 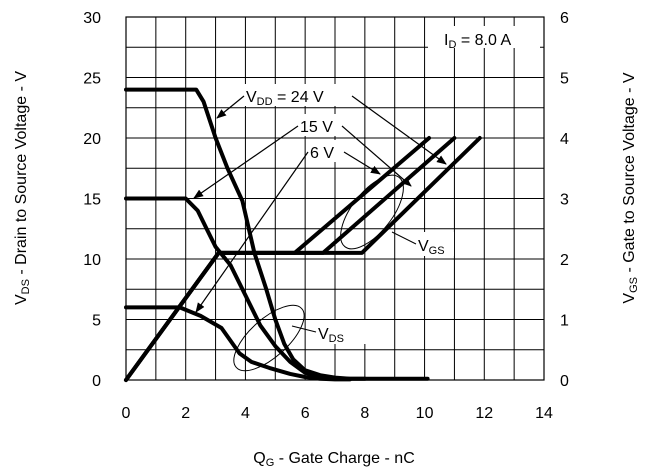 What do you see at coordinates (372, 212) in the screenshot?
I see `vgs-group-ellipse` at bounding box center [372, 212].